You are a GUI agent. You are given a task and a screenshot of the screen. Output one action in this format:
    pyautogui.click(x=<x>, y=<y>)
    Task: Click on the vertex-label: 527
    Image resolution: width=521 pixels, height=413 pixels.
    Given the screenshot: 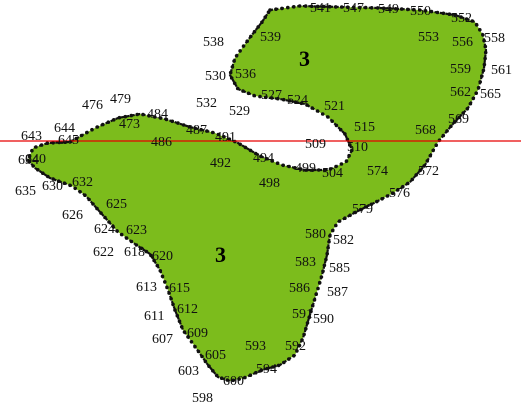 What is the action you would take?
    pyautogui.click(x=271, y=95)
    